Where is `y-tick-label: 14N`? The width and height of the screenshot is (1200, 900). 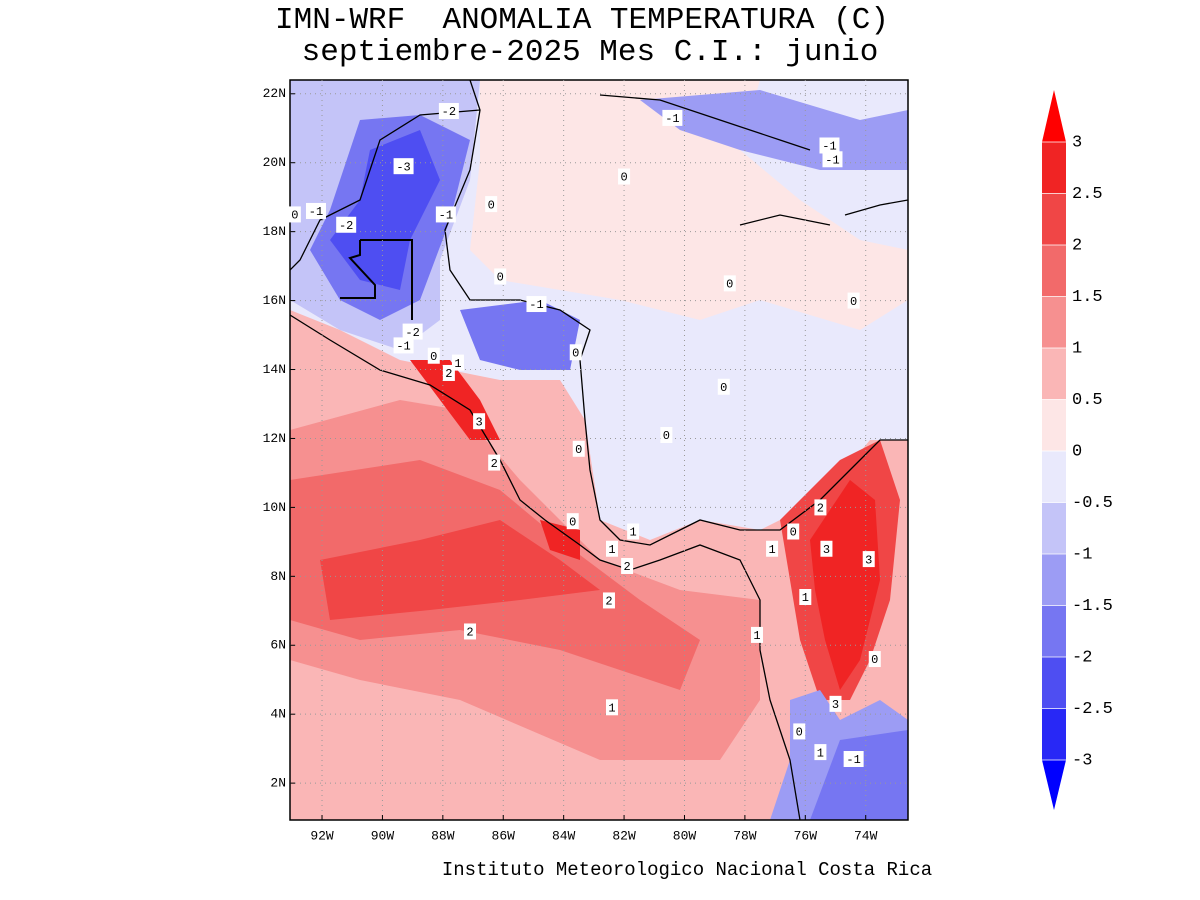
y-tick-label: 14N is located at coordinates (274, 369).